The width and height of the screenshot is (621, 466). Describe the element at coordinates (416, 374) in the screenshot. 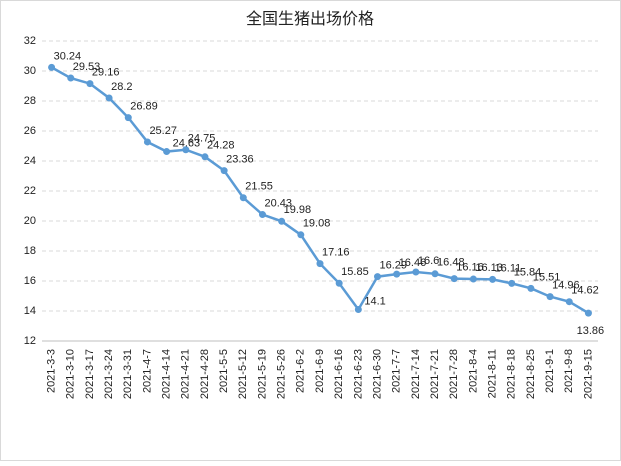

I see `x-tick-label: 2021-7-14` at that location.